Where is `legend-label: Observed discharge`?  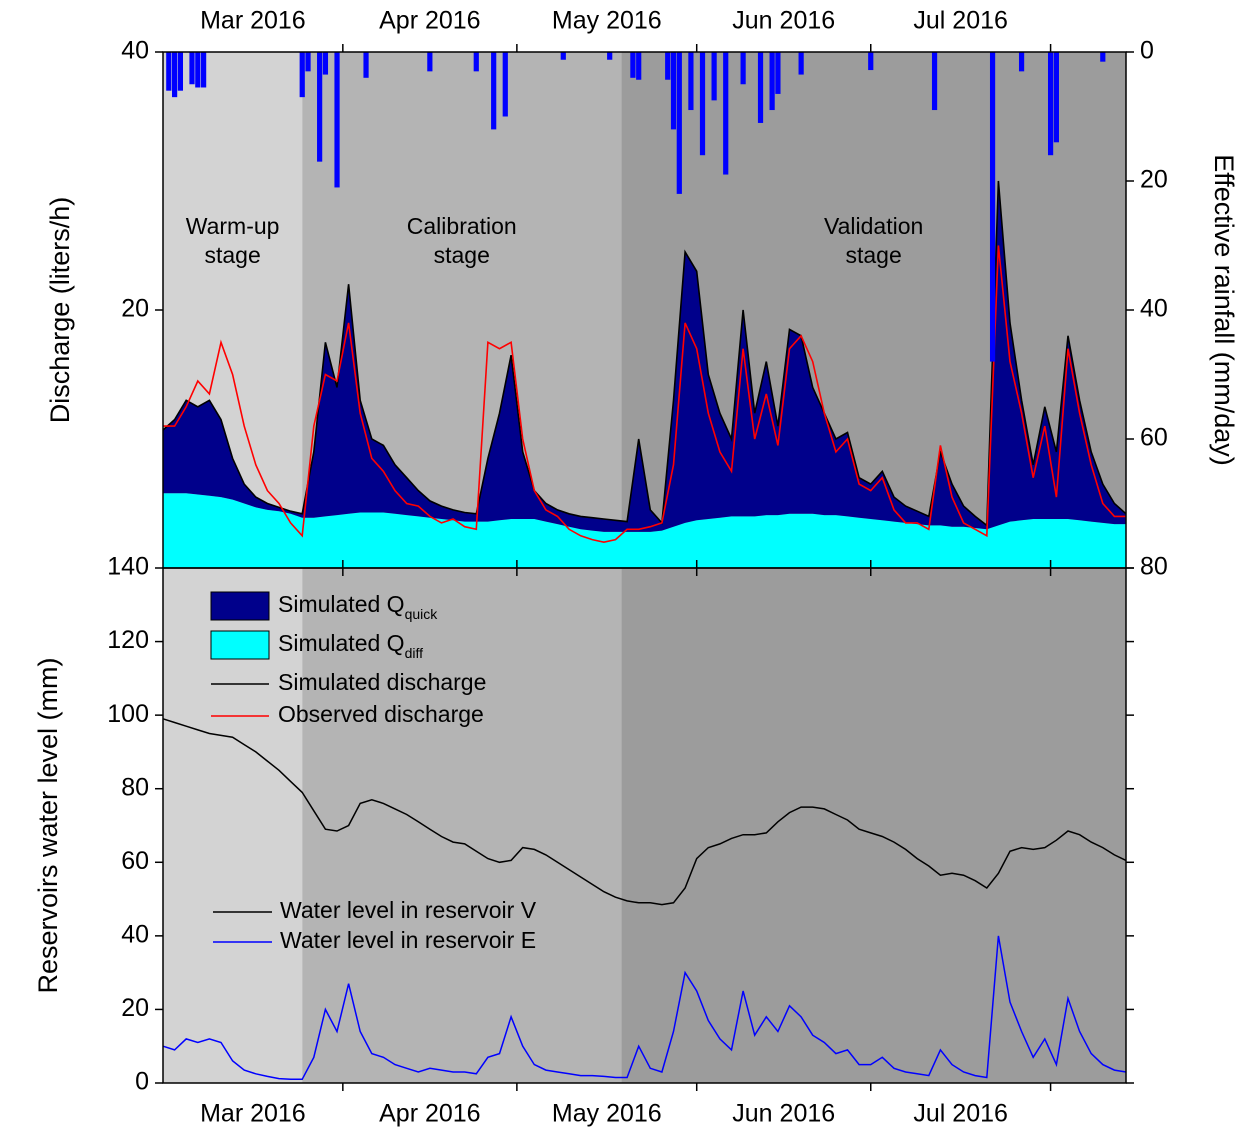 legend-label: Observed discharge is located at coordinates (381, 714).